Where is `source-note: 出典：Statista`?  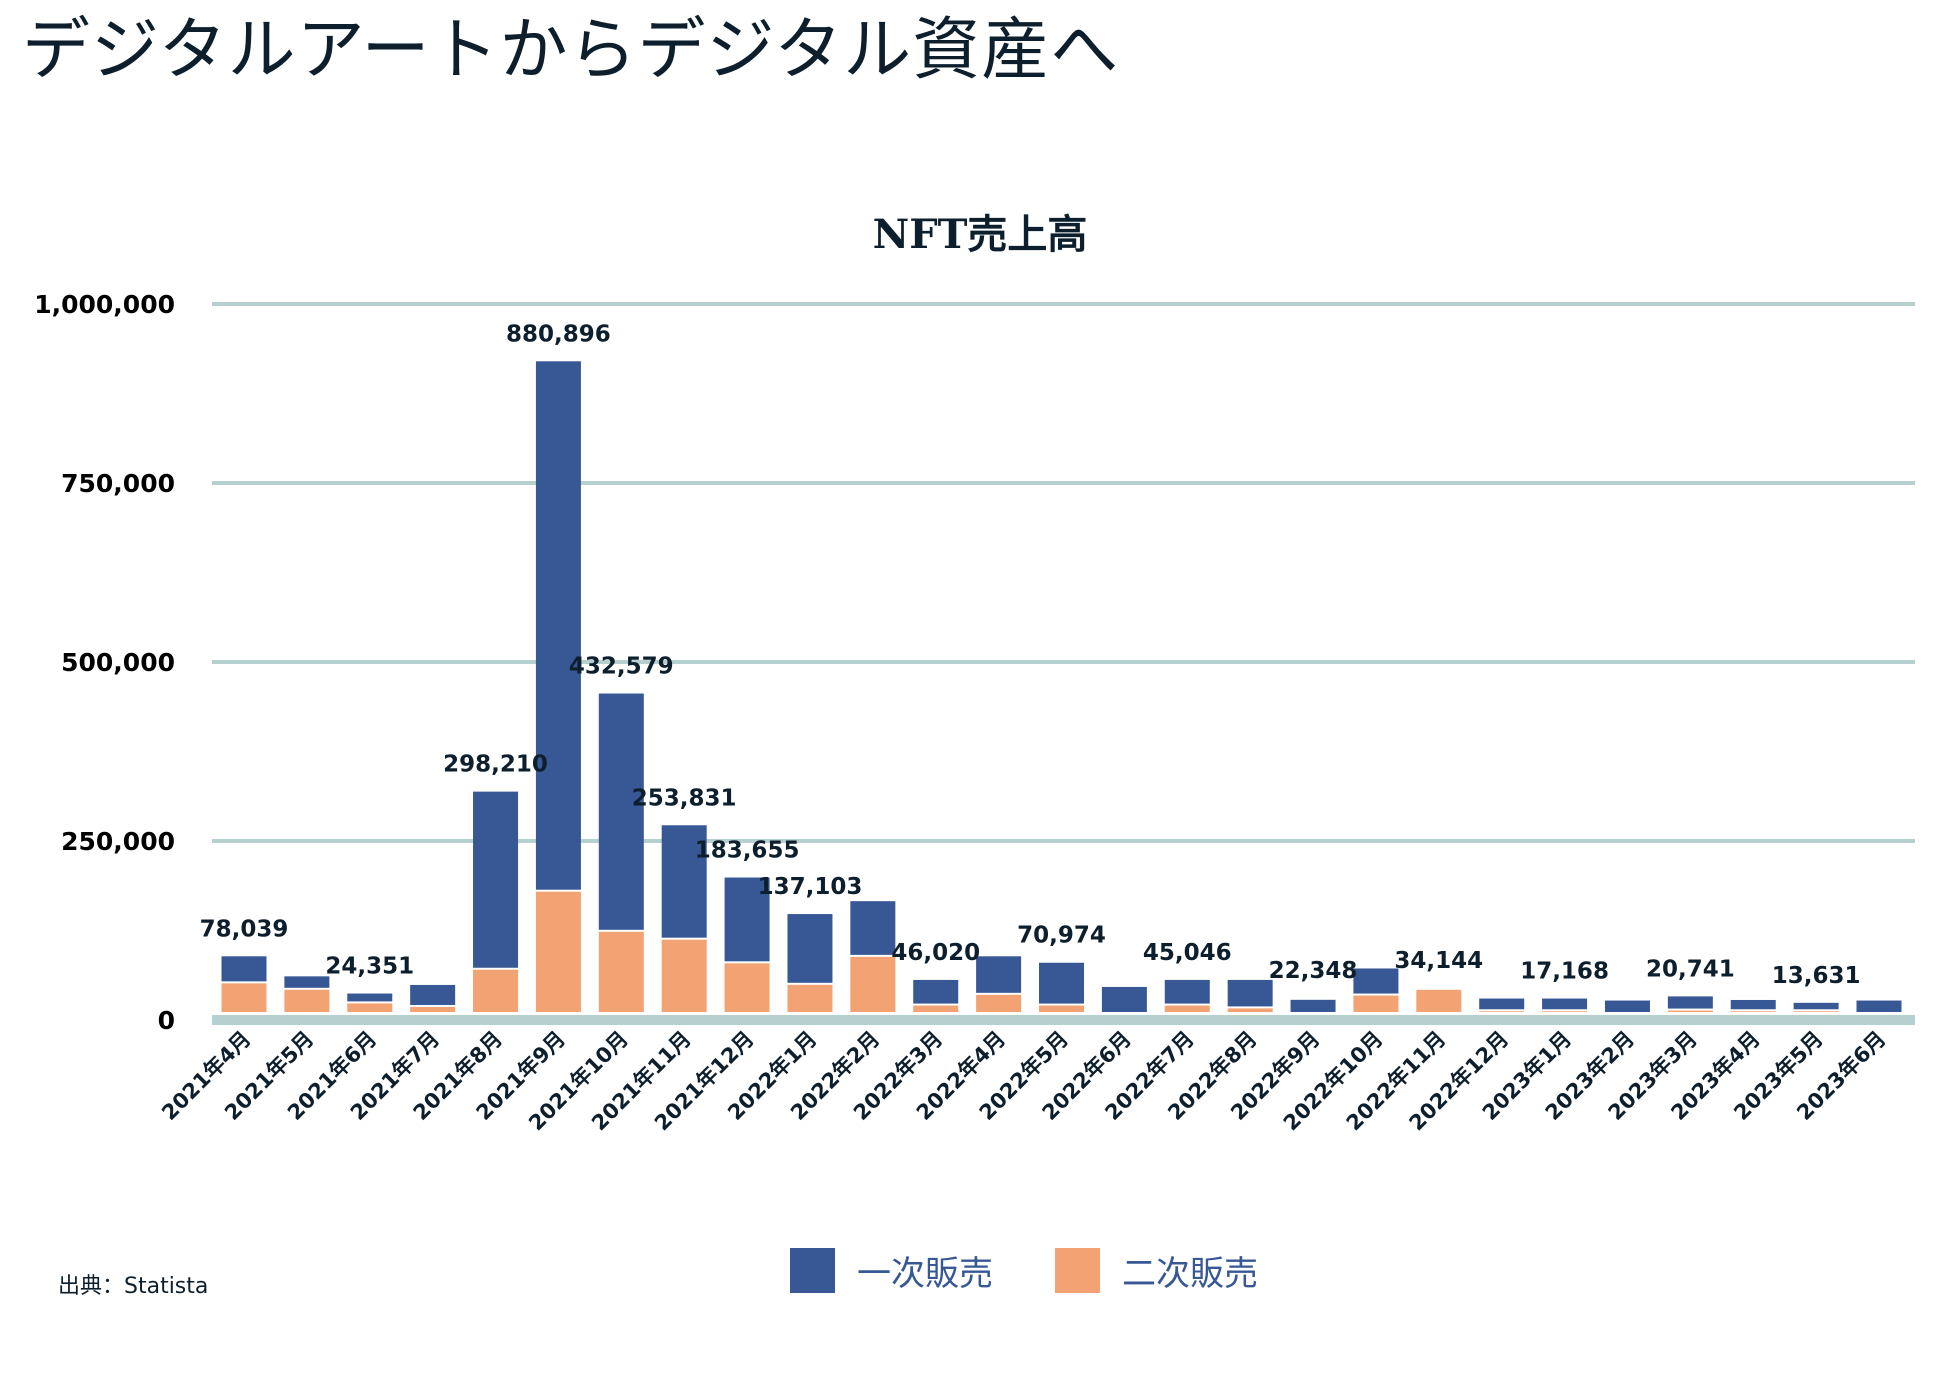 source-note: 出典：Statista is located at coordinates (133, 1286).